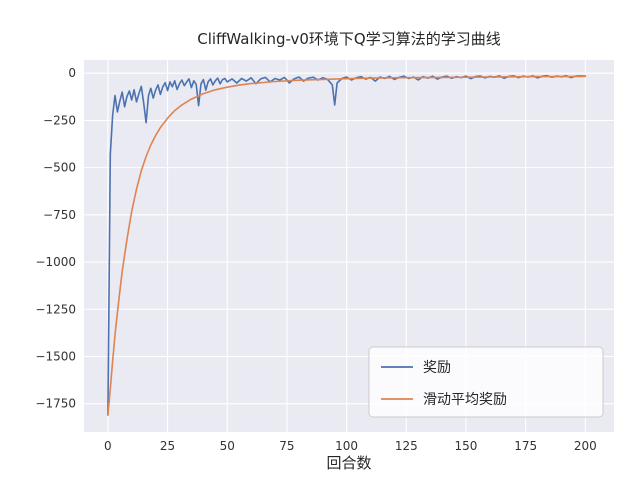 This screenshot has height=480, width=640. What do you see at coordinates (55, 356) in the screenshot?
I see `y-tick-label: −1500` at bounding box center [55, 356].